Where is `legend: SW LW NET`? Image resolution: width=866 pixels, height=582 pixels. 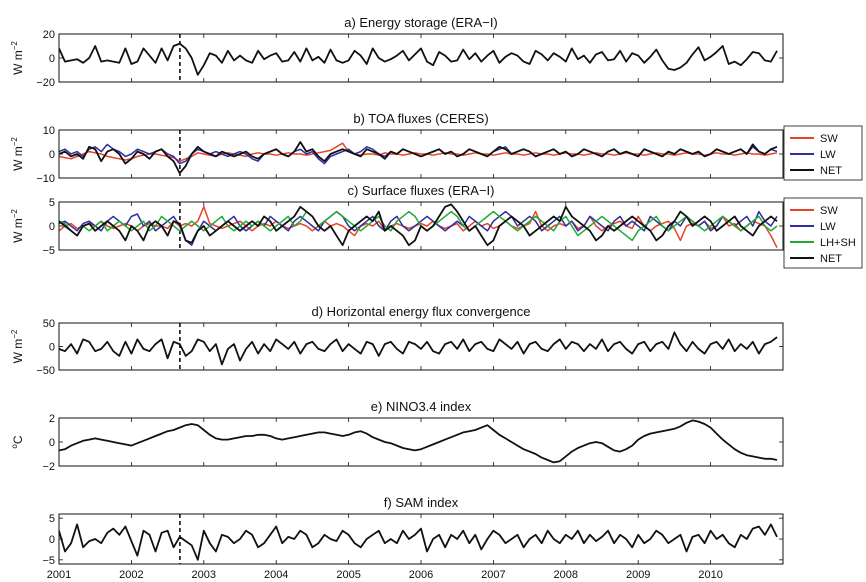
legend: SW LW NET is located at coordinates (823, 153).